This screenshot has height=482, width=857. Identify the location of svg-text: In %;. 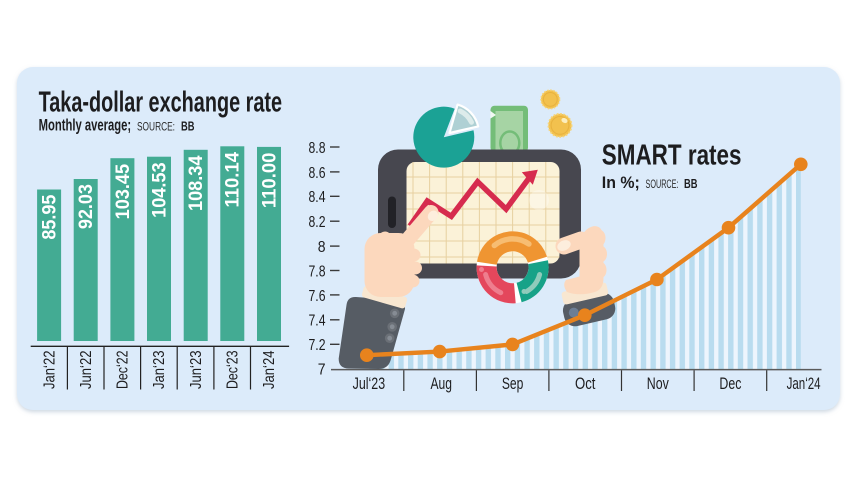
(621, 182).